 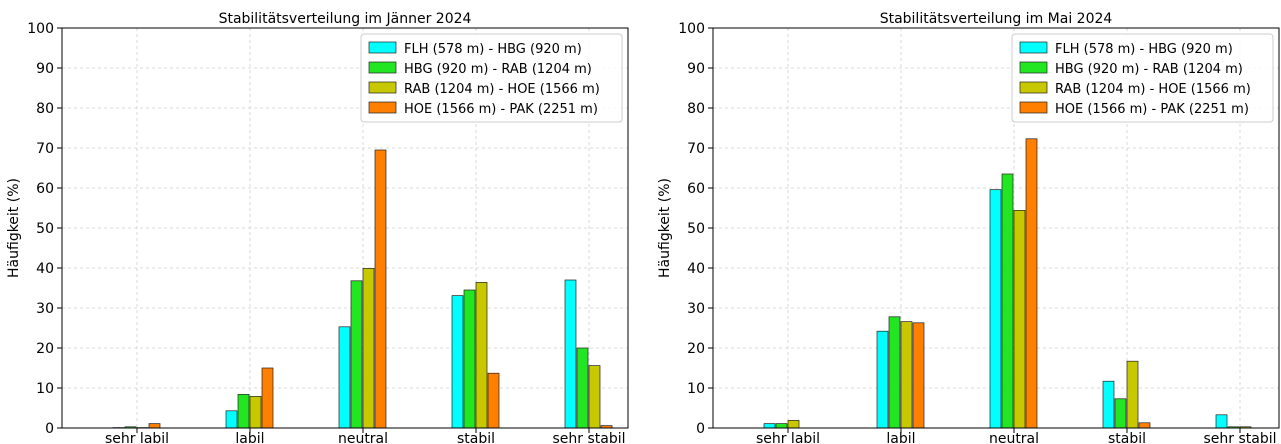 What do you see at coordinates (345, 19) in the screenshot?
I see `chart-title: Stabilitätsverteilung im Jänner 2024` at bounding box center [345, 19].